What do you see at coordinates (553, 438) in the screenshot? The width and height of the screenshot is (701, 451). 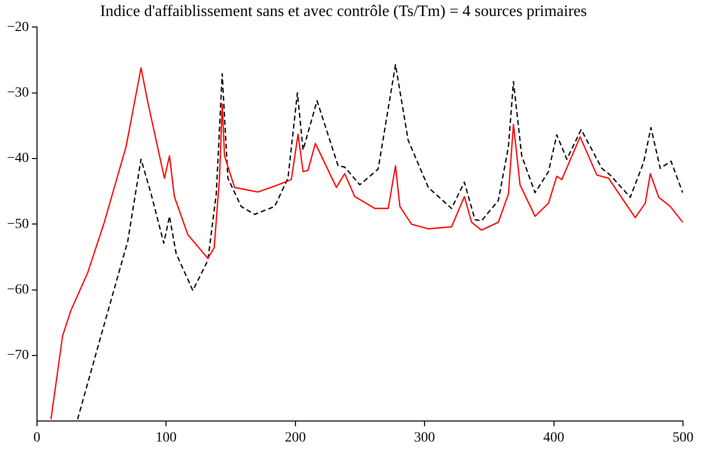 I see `x-tick-label: 400` at bounding box center [553, 438].